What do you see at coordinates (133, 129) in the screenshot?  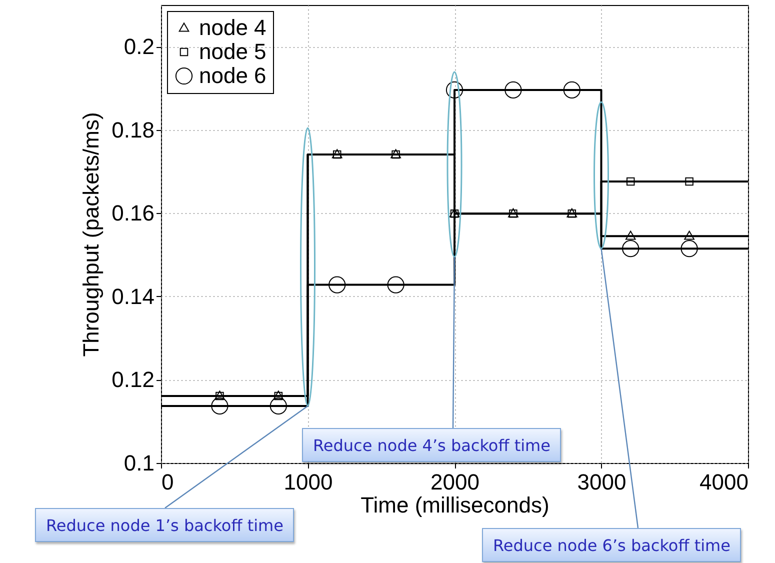 I see `y-tick-label: 0.18` at bounding box center [133, 129].